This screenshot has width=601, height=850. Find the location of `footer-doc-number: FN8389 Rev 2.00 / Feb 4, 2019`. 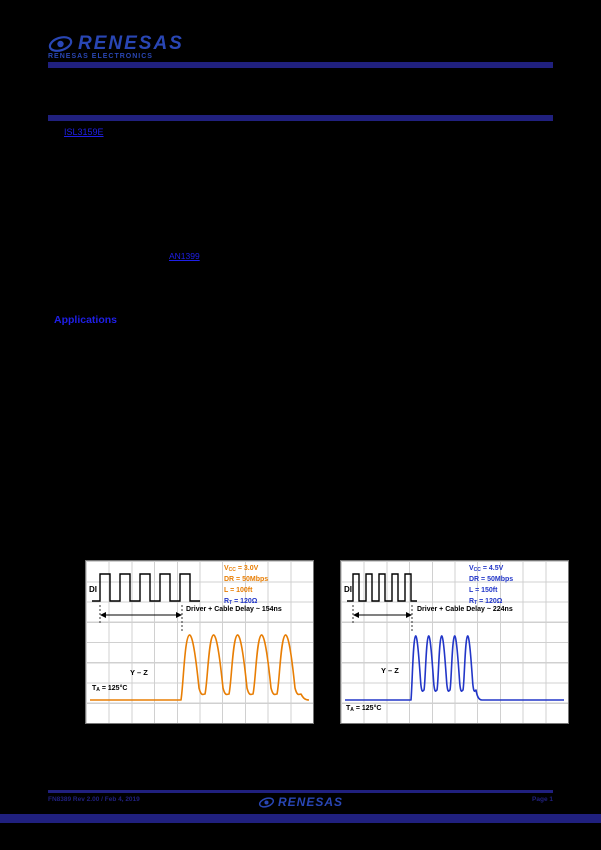

footer-doc-number: FN8389 Rev 2.00 / Feb 4, 2019 is located at coordinates (94, 799).